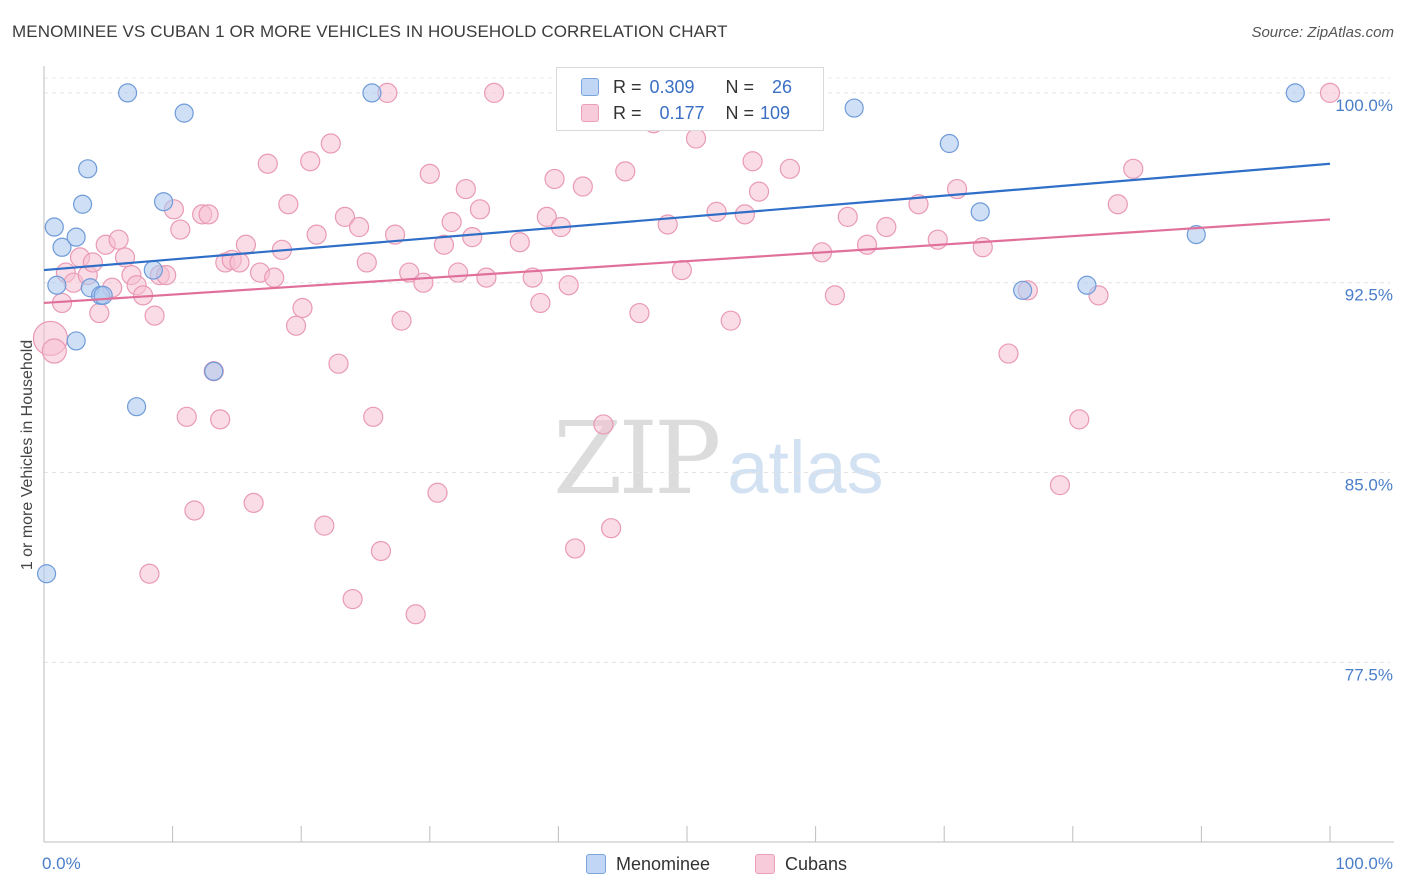 The height and width of the screenshot is (892, 1406). What do you see at coordinates (740, 112) in the screenshot?
I see `legend-n-label: N =` at bounding box center [740, 112].